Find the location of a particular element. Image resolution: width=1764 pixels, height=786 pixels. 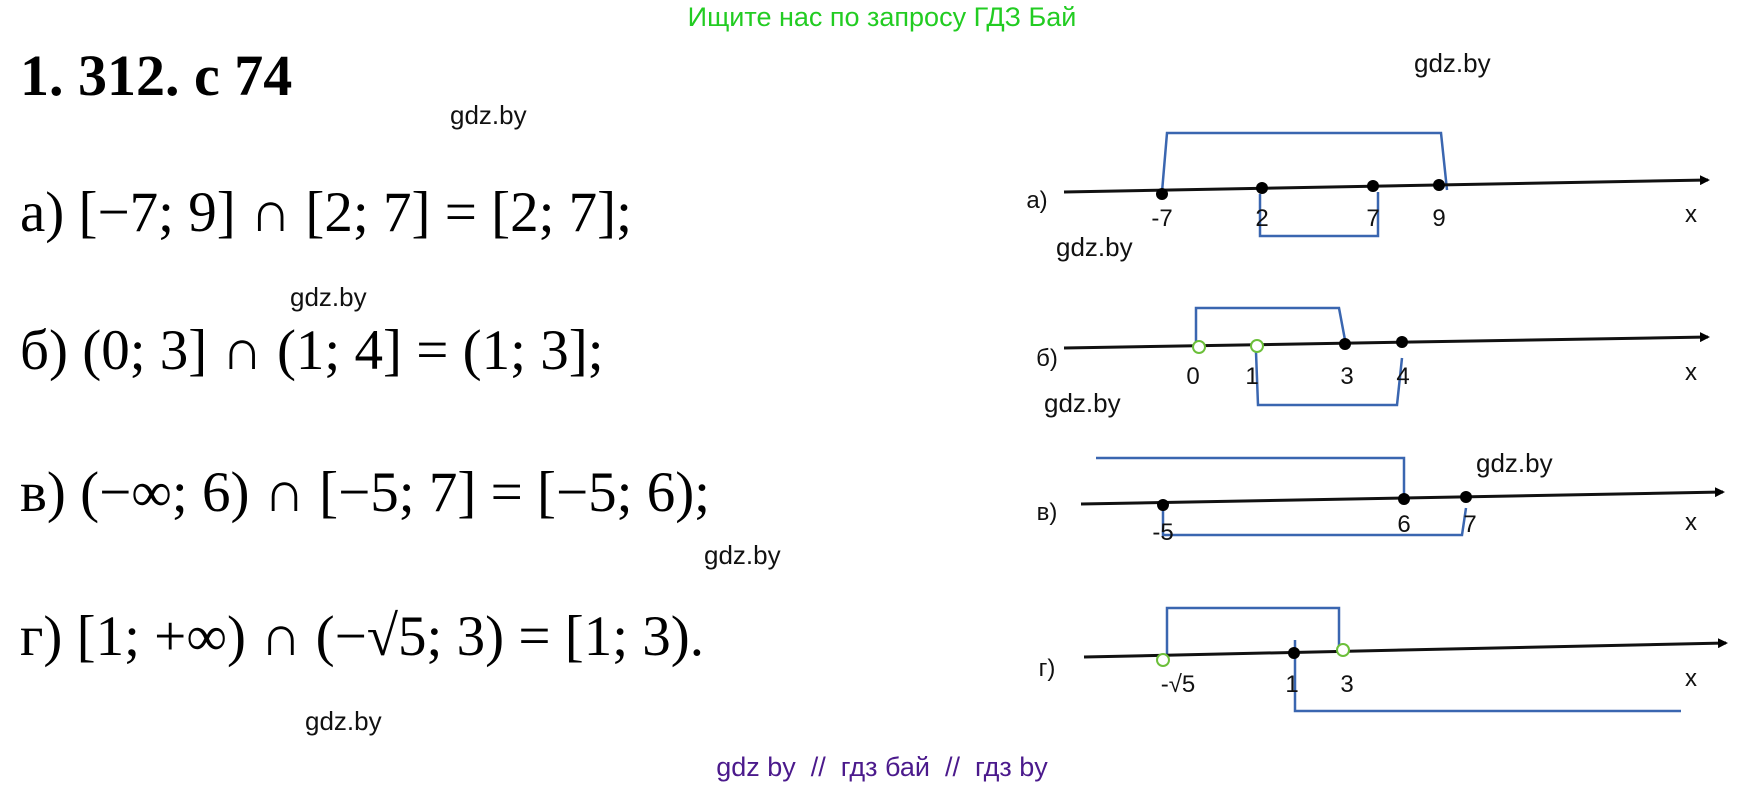

search-banner: Ищите нас по запросу ГДЗ Бай is located at coordinates (882, 17).